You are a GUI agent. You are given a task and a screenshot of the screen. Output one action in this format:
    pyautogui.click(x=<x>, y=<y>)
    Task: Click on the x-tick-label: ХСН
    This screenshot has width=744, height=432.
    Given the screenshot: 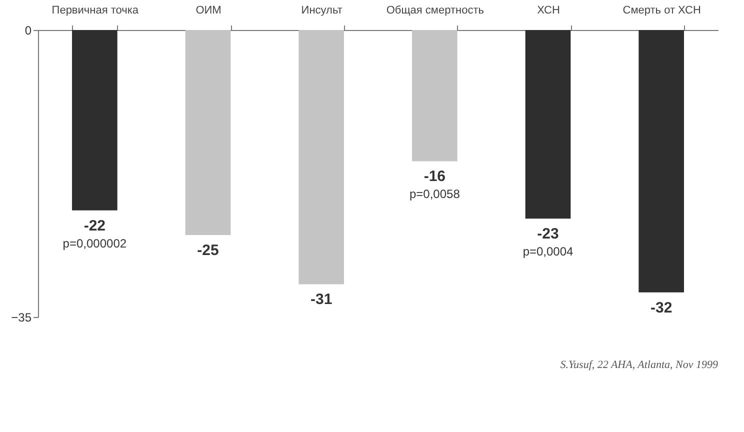 What is the action you would take?
    pyautogui.click(x=548, y=10)
    